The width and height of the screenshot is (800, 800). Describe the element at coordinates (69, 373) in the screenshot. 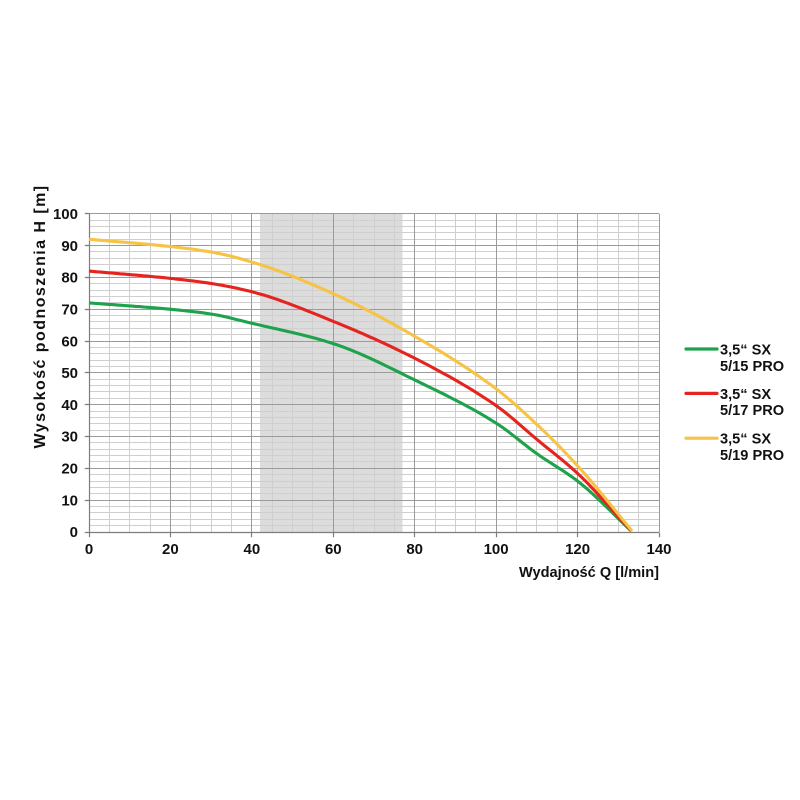

I see `svg-text: 50` at that location.